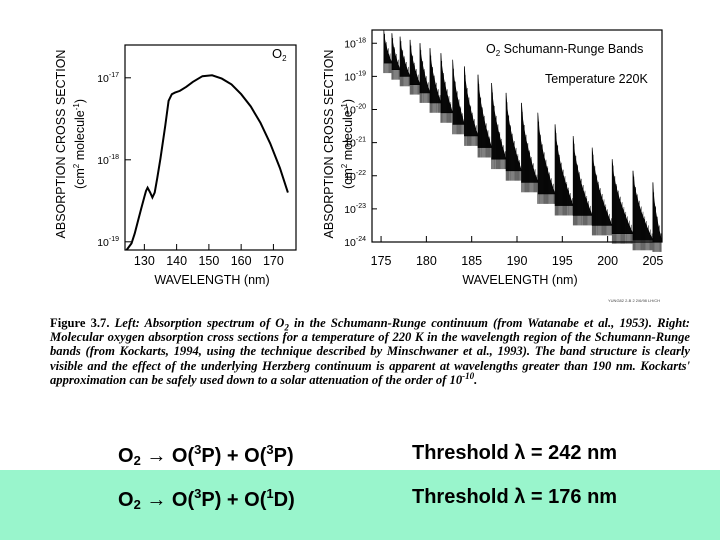 The height and width of the screenshot is (540, 720). I want to click on right-y-tick-label: 10-18, so click(355, 43).